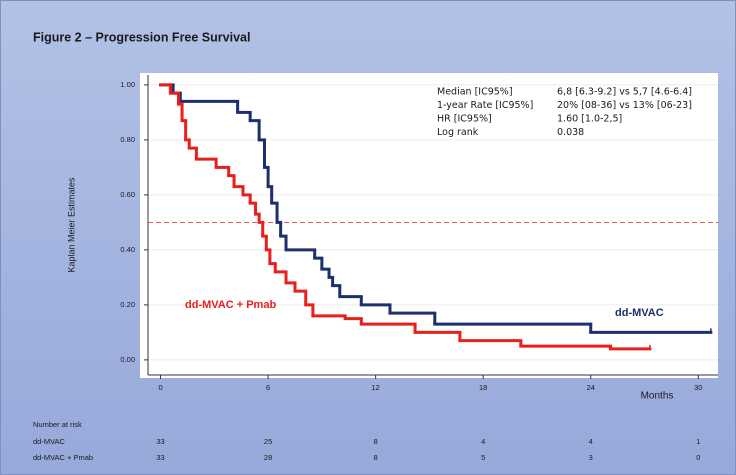 This screenshot has width=736, height=475. What do you see at coordinates (268, 387) in the screenshot?
I see `x-tick-label: 6` at bounding box center [268, 387].